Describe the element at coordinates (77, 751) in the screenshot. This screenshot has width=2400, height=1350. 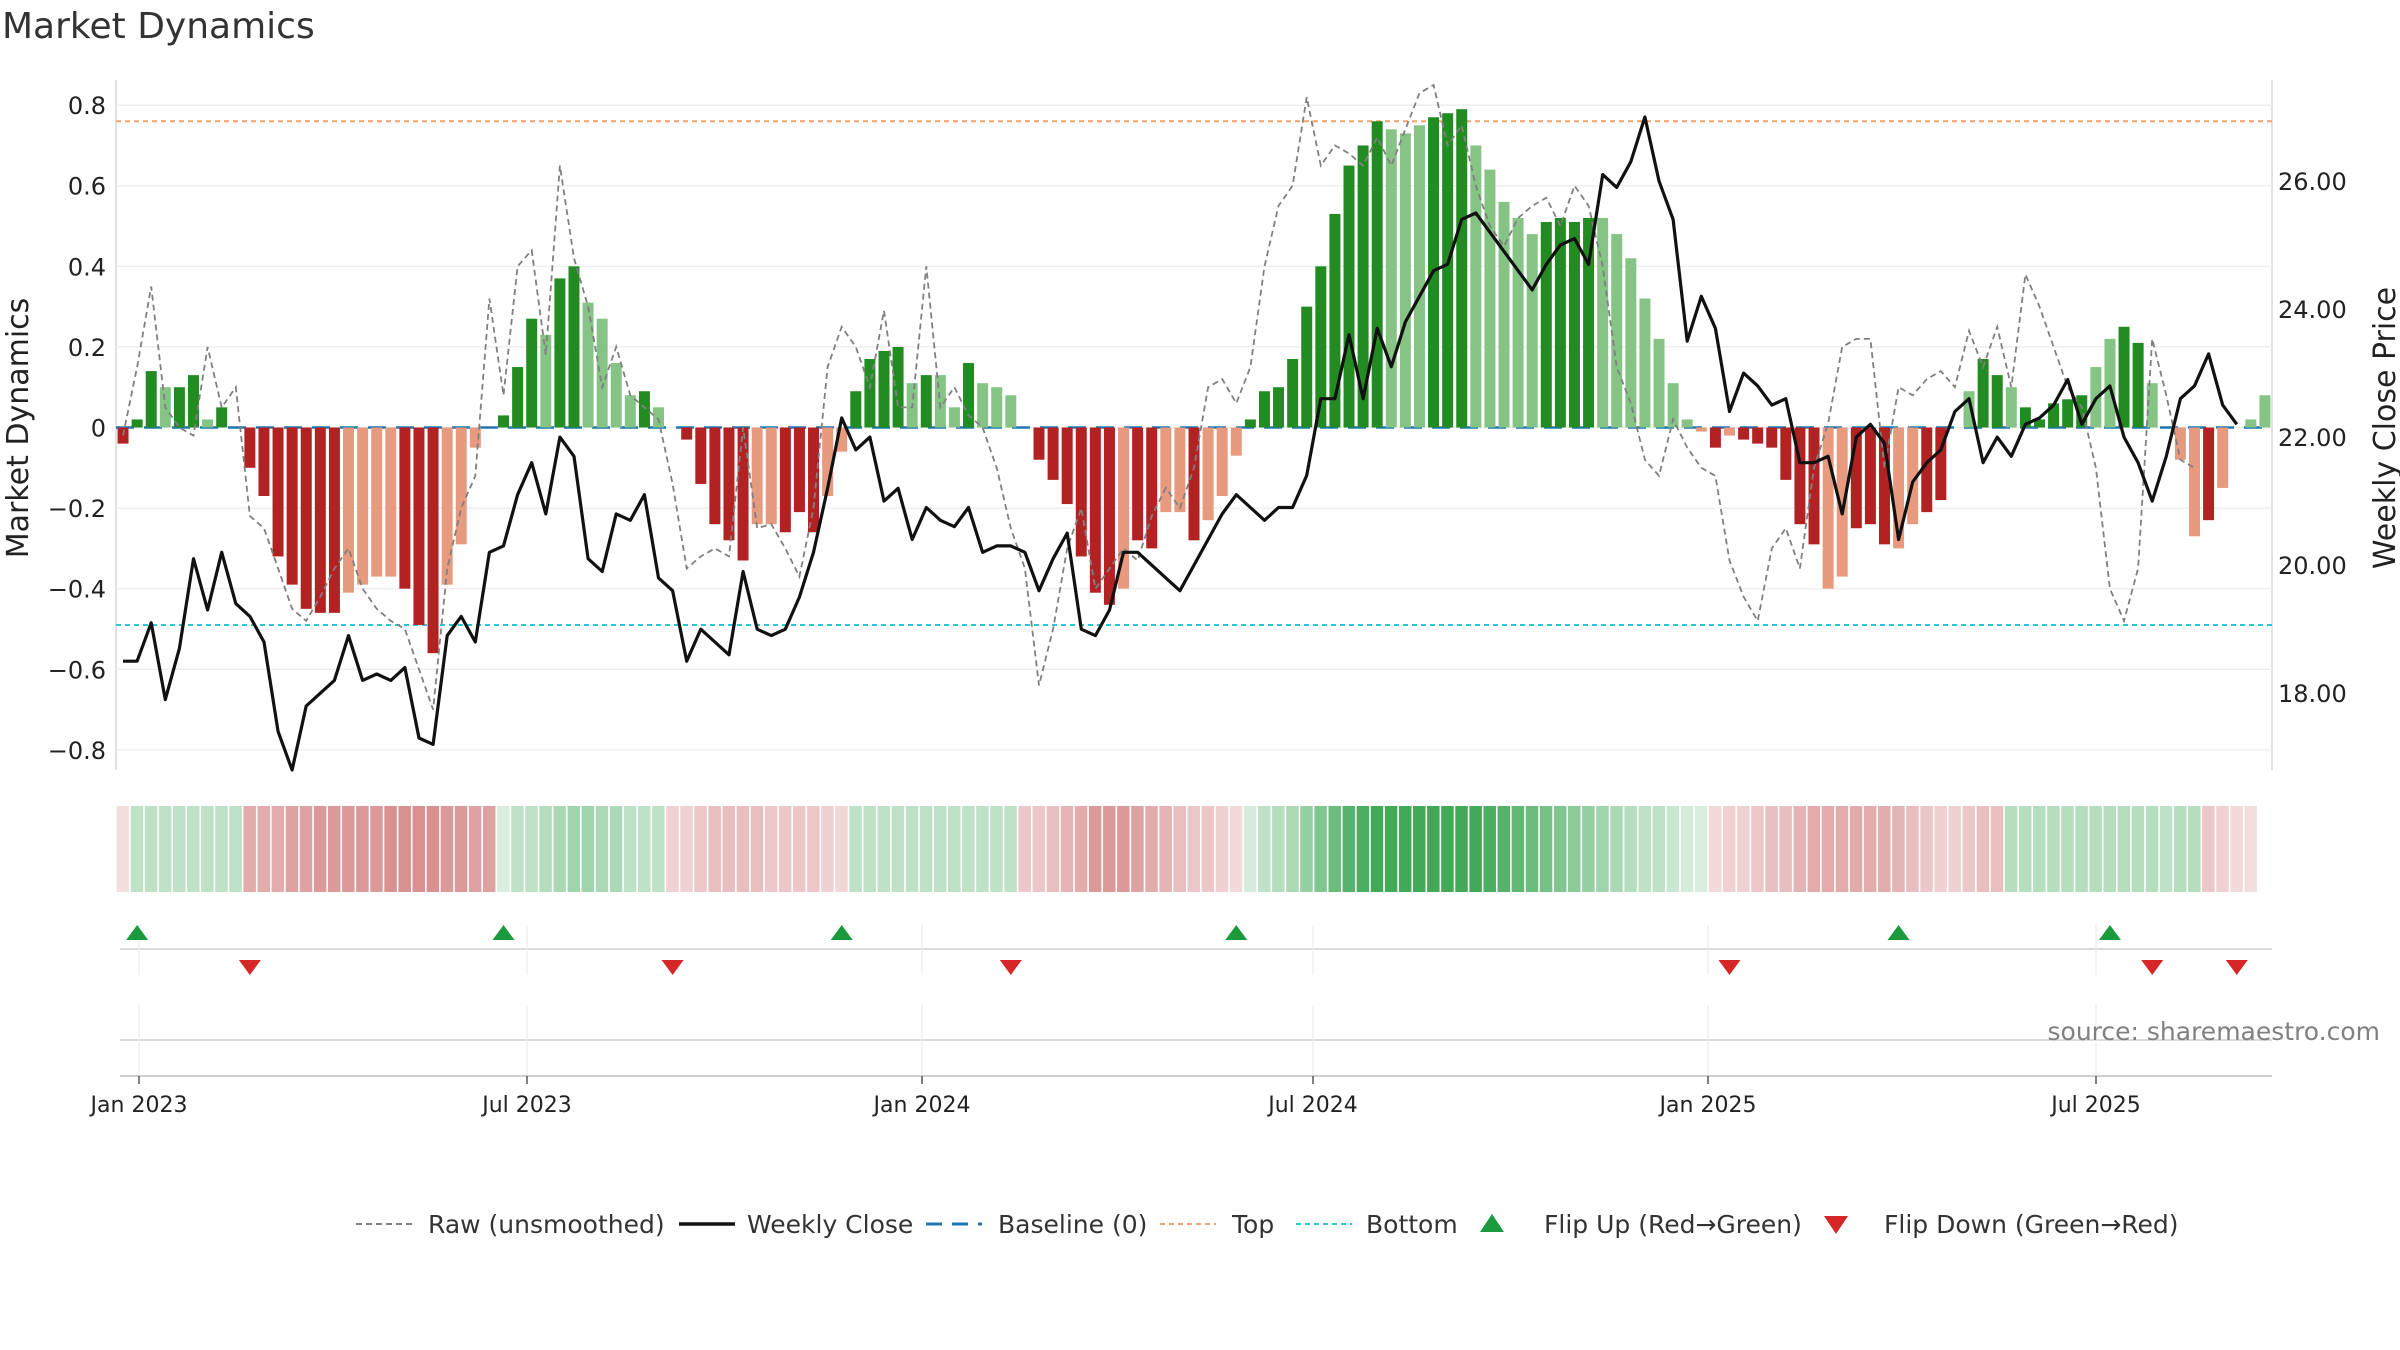
I see `y-tick-label-left: −0.8` at that location.